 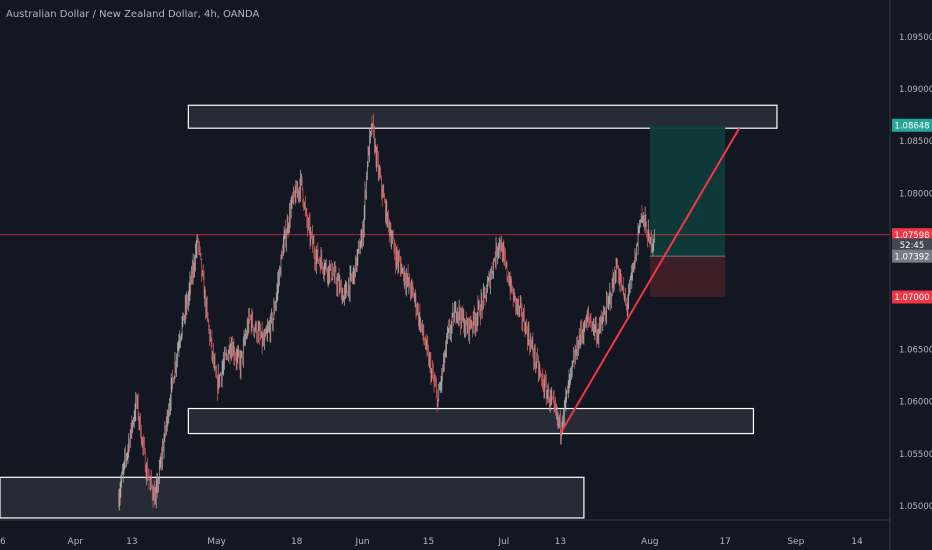 What do you see at coordinates (857, 542) in the screenshot?
I see `x-tick-12: 14` at bounding box center [857, 542].